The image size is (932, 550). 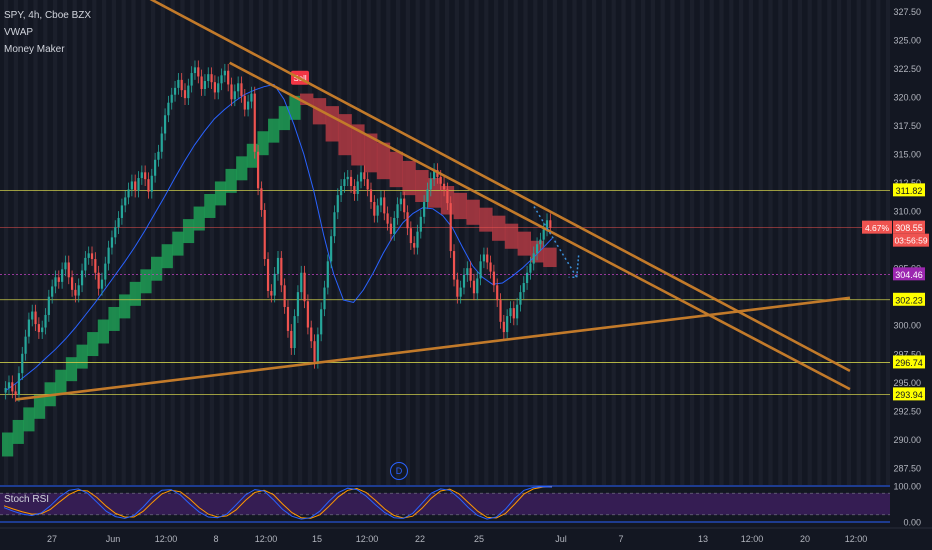 What do you see at coordinates (907, 69) in the screenshot?
I see `price-tick-label: 322.50` at bounding box center [907, 69].